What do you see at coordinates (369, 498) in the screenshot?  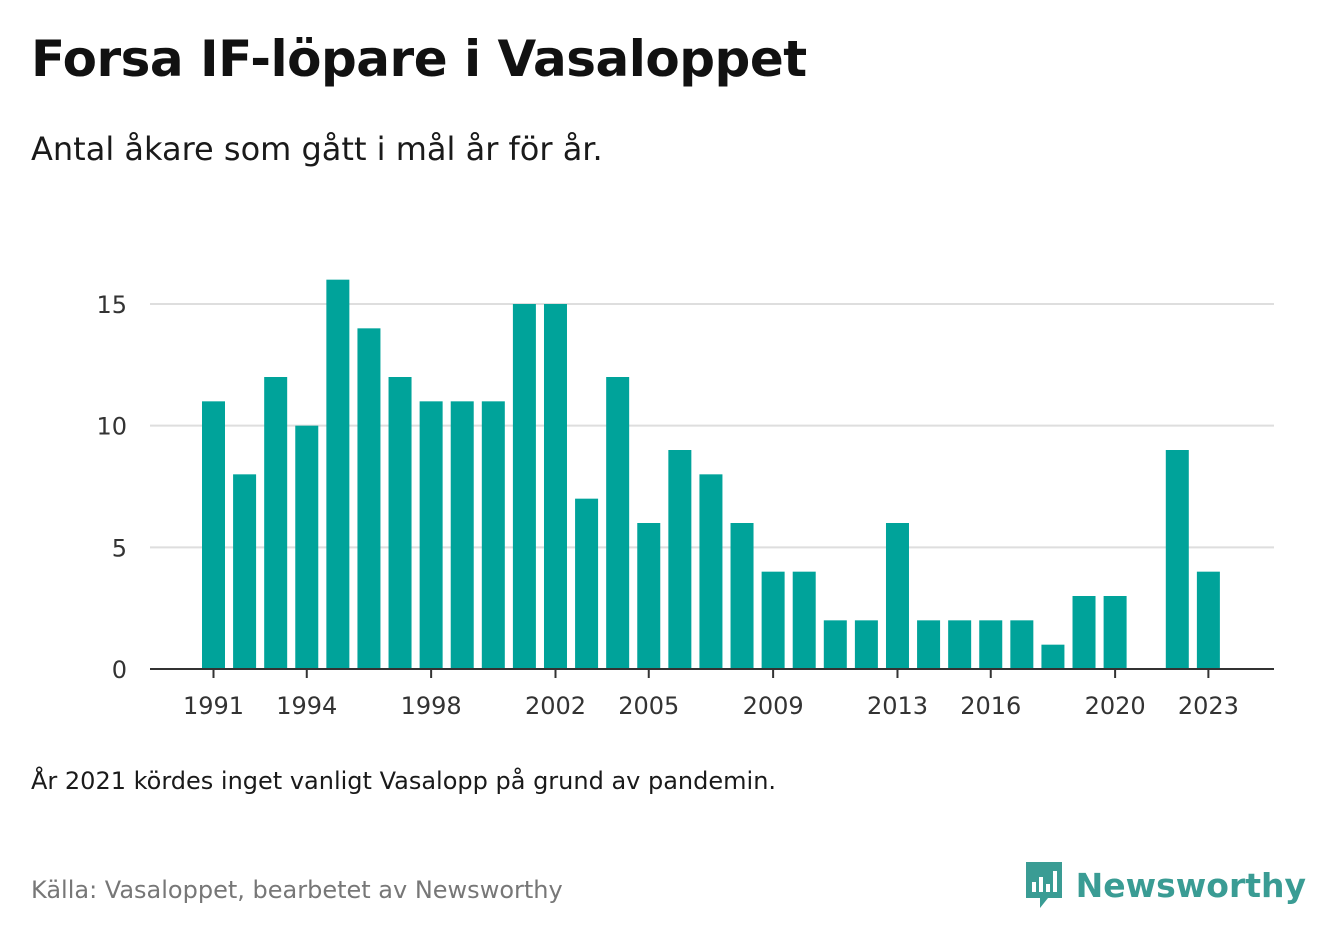 I see `bar-1996` at bounding box center [369, 498].